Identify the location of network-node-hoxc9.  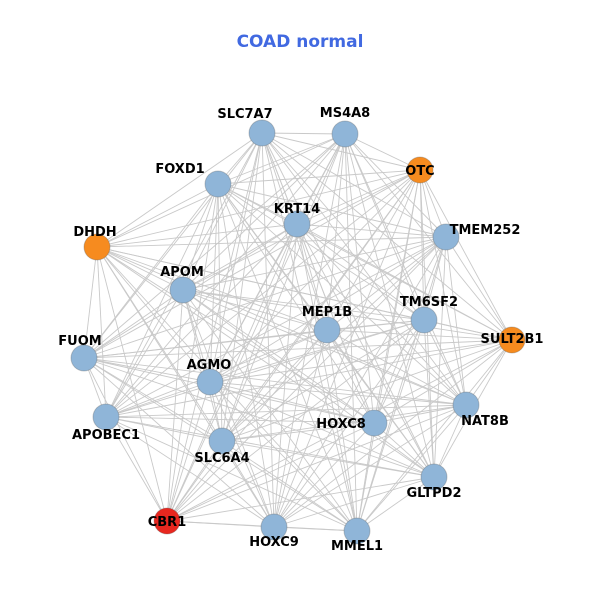
(274, 527).